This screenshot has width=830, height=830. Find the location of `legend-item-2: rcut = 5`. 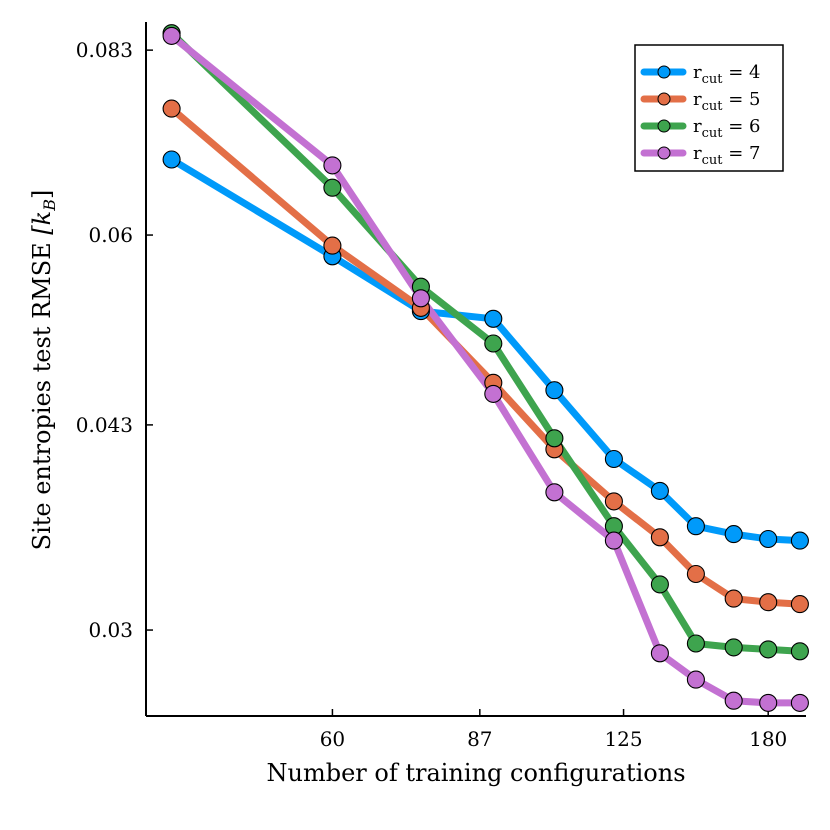

legend-item-2: rcut = 5 is located at coordinates (700, 101).